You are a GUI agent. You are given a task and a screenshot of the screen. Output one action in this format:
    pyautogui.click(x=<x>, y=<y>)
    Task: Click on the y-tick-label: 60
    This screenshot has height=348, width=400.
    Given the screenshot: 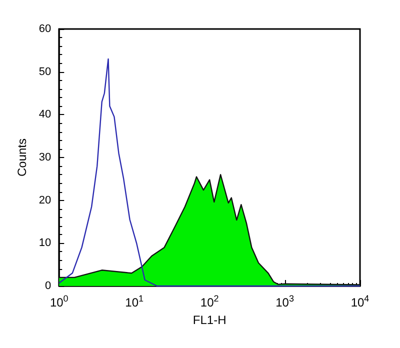 What is the action you would take?
    pyautogui.click(x=45, y=29)
    